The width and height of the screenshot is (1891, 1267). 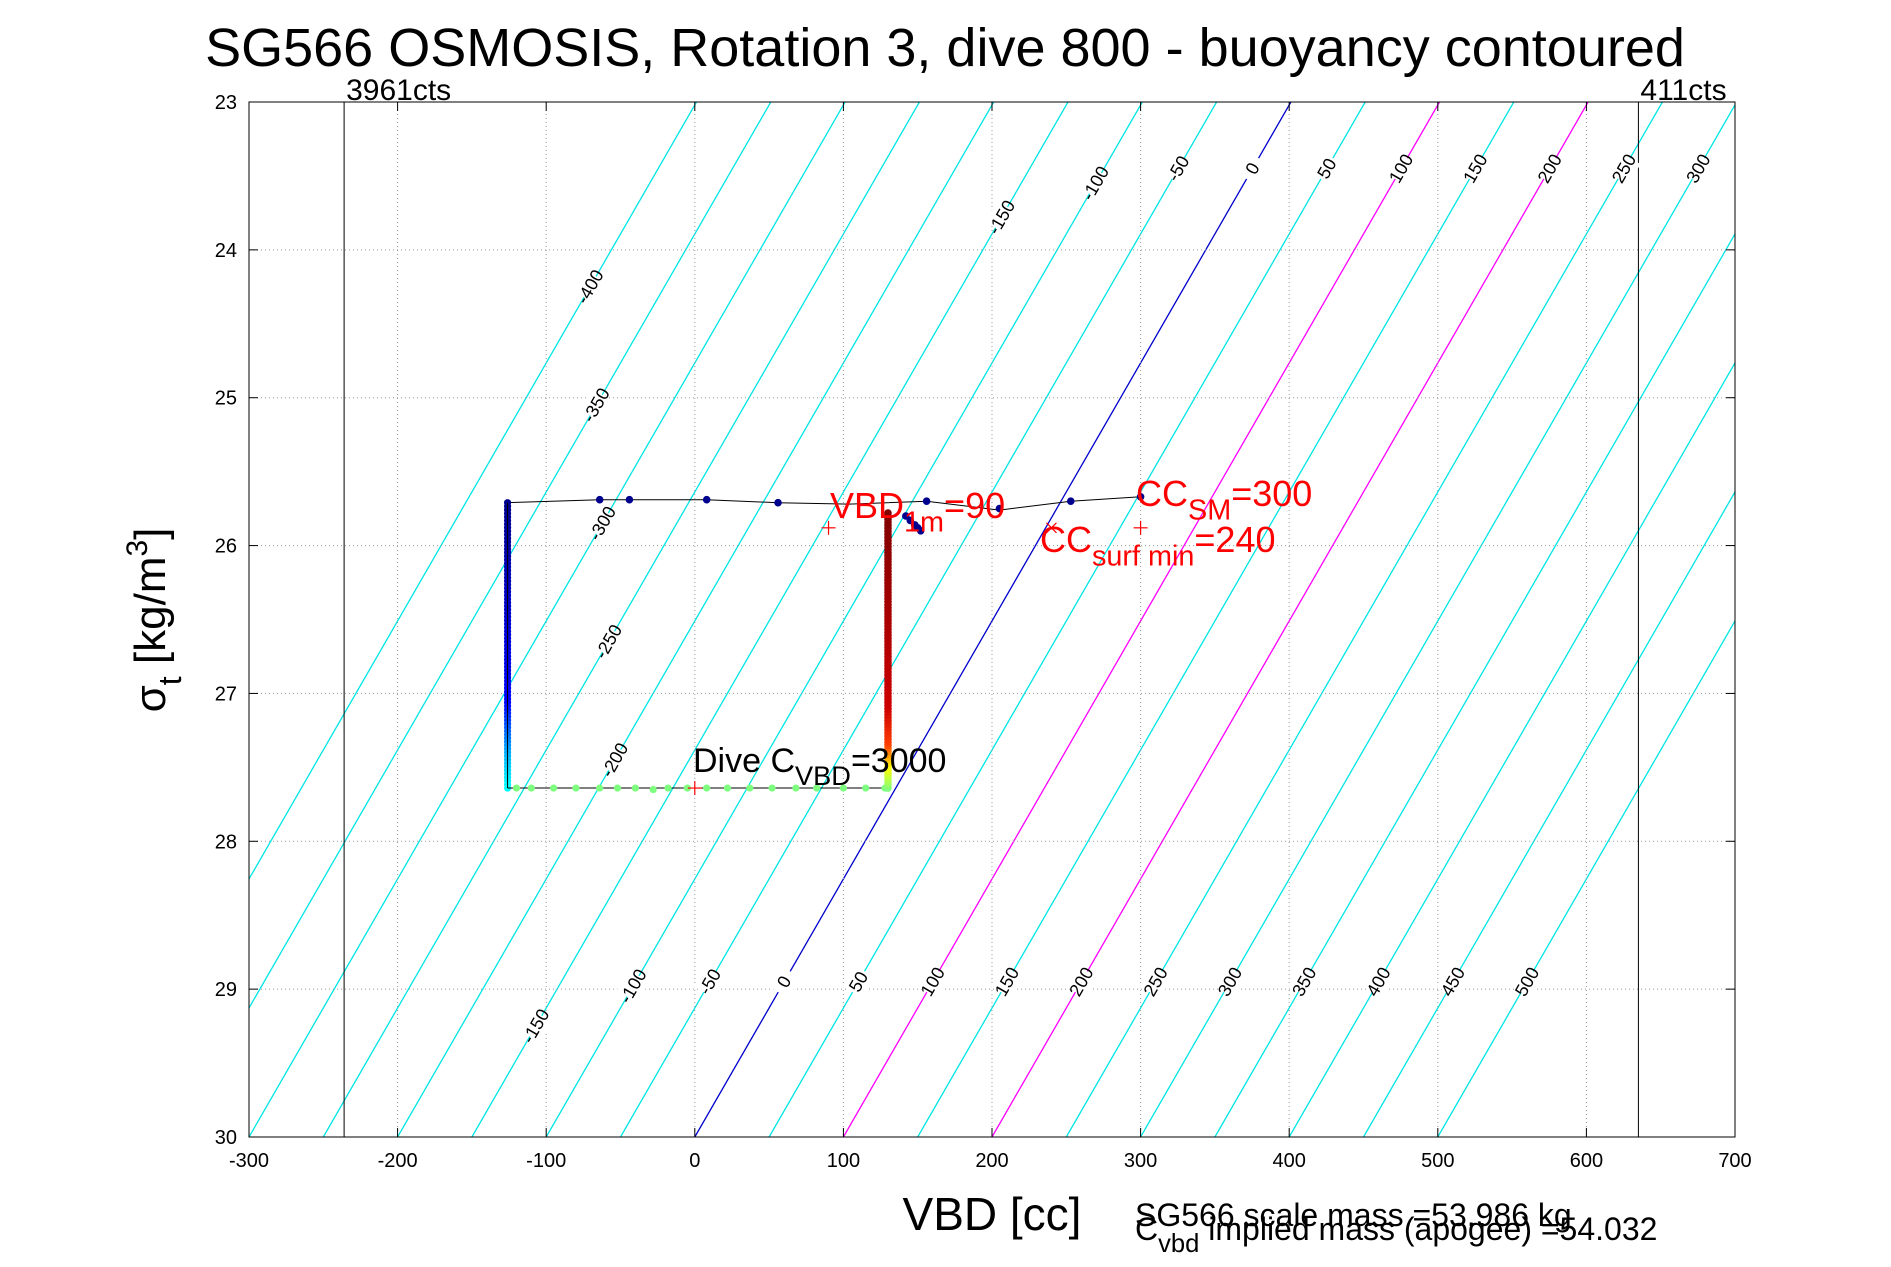 What do you see at coordinates (150, 617) in the screenshot?
I see `y-axis-label-rest: [kg/m` at bounding box center [150, 617].